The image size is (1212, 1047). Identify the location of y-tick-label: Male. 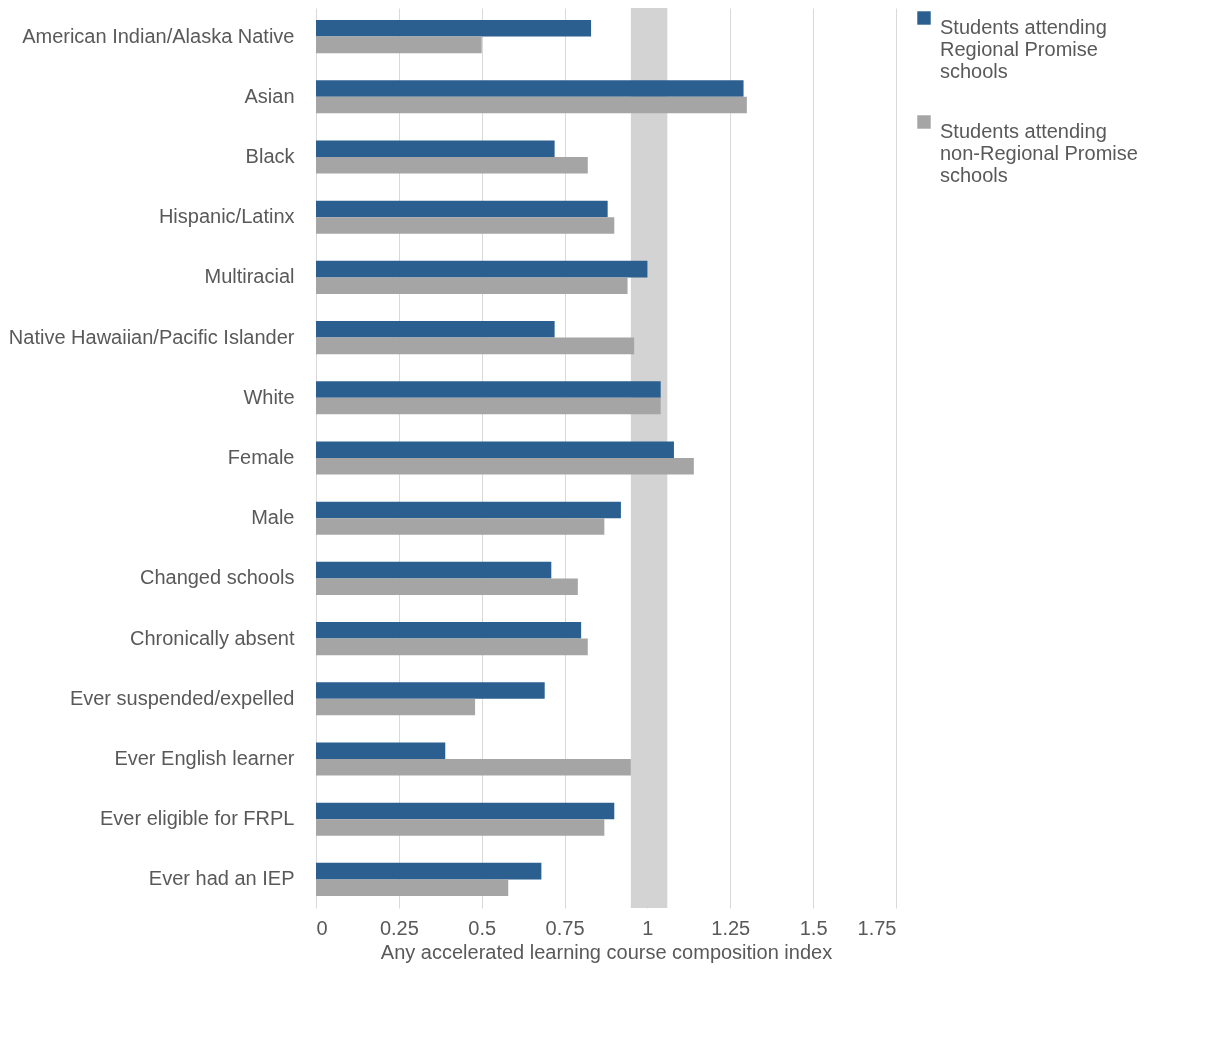
(273, 517).